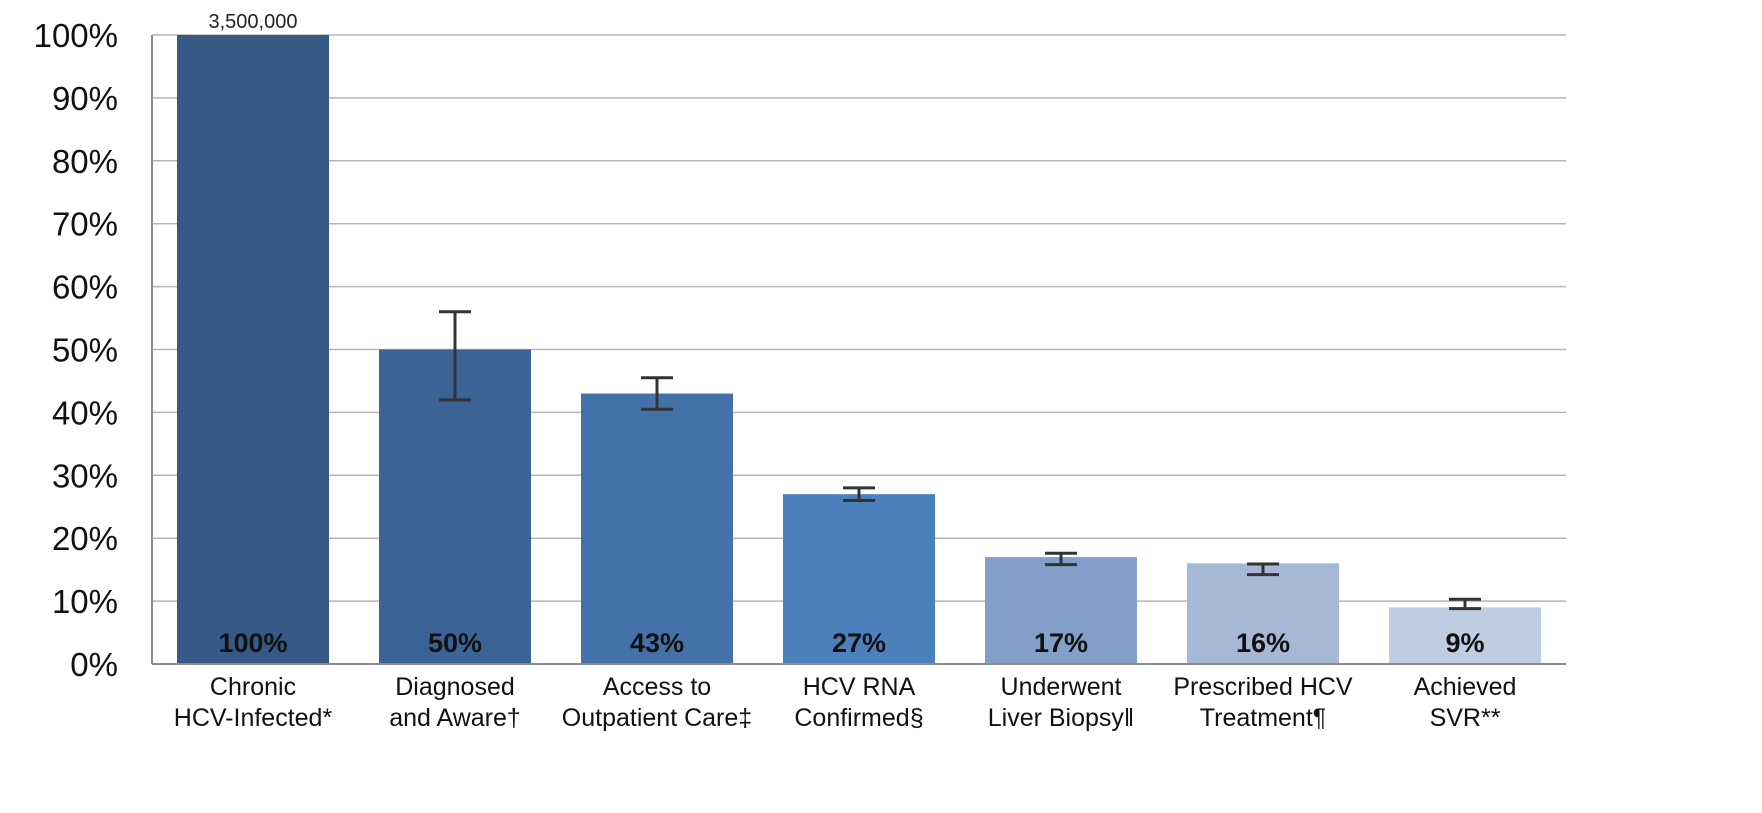 The image size is (1762, 813). What do you see at coordinates (1263, 643) in the screenshot?
I see `bar-value-label: 16%` at bounding box center [1263, 643].